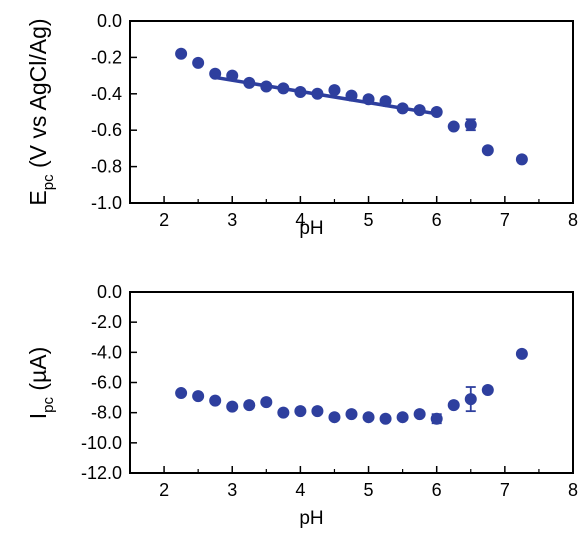  What do you see at coordinates (106, 57) in the screenshot?
I see `y-tick-label: -0.2` at bounding box center [106, 57].